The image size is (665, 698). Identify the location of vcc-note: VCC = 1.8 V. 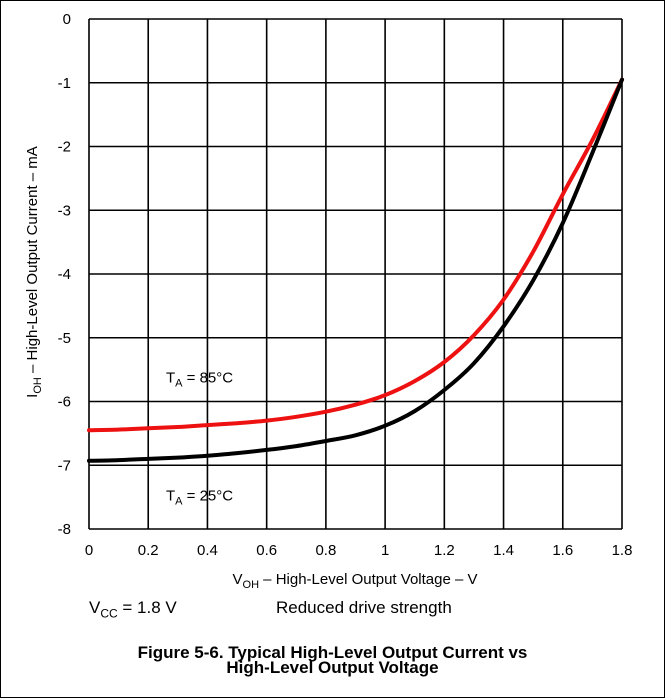
(133, 609).